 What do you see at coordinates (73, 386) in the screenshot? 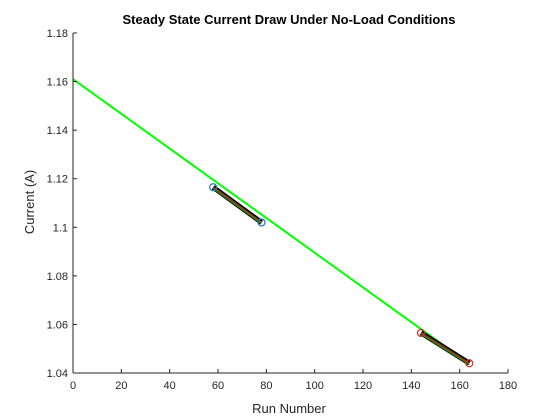
I see `x-tick-label: 0` at bounding box center [73, 386].